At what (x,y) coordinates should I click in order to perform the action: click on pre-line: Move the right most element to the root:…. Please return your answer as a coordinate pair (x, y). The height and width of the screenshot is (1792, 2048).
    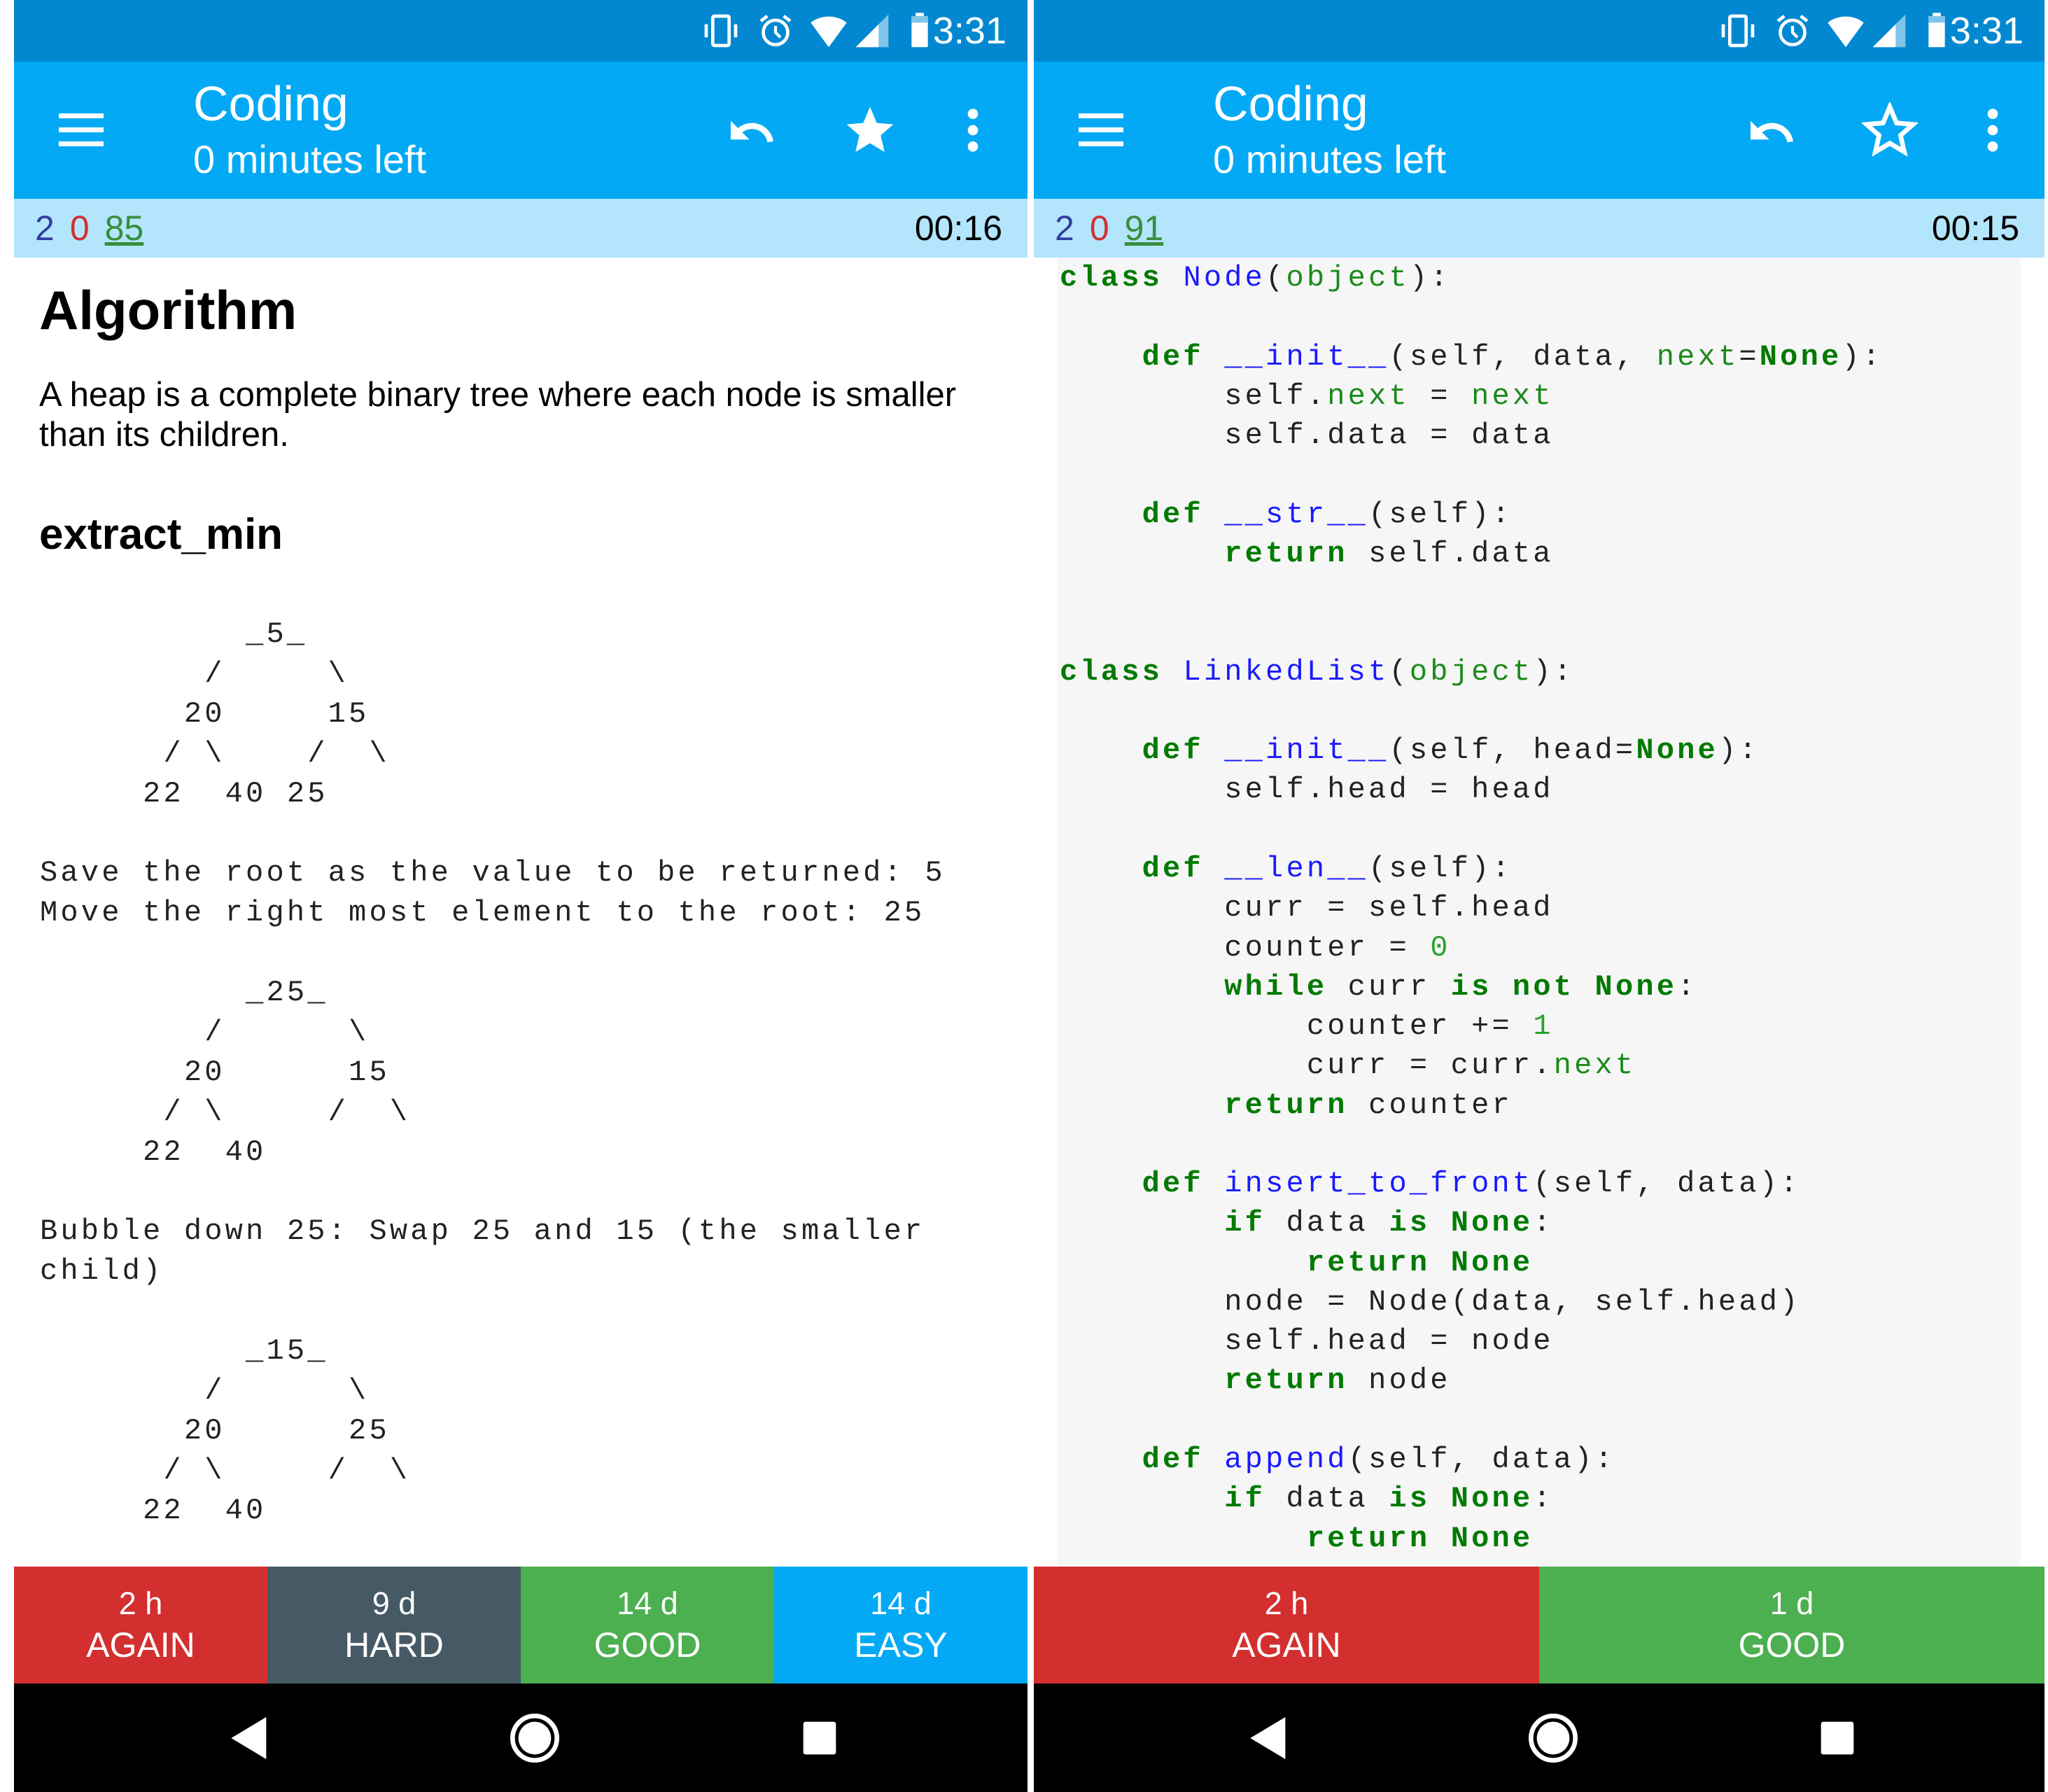
    Looking at the image, I should click on (483, 913).